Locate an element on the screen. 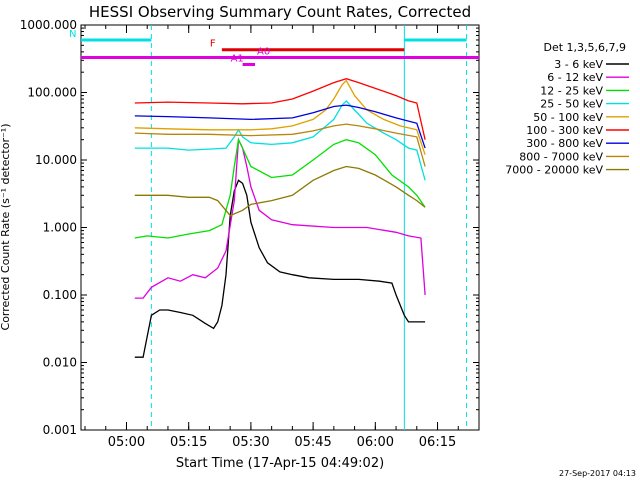  y-tick-label: 0.100 is located at coordinates (60, 295).